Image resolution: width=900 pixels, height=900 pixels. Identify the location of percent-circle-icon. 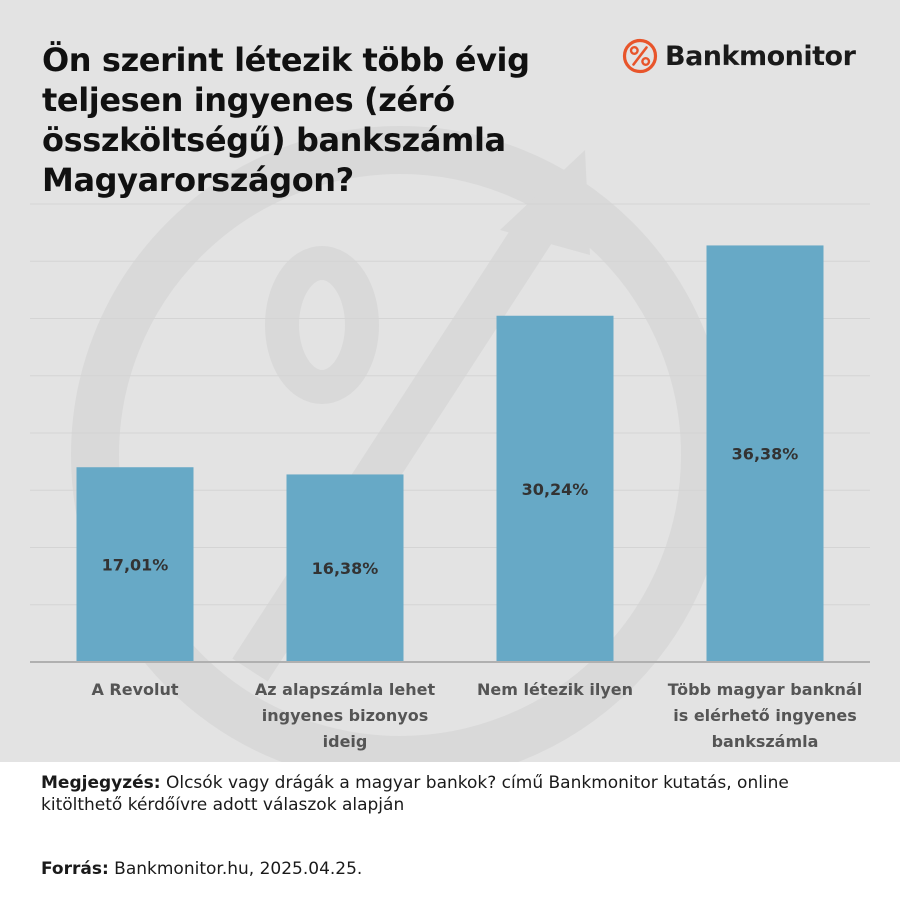
(640, 56).